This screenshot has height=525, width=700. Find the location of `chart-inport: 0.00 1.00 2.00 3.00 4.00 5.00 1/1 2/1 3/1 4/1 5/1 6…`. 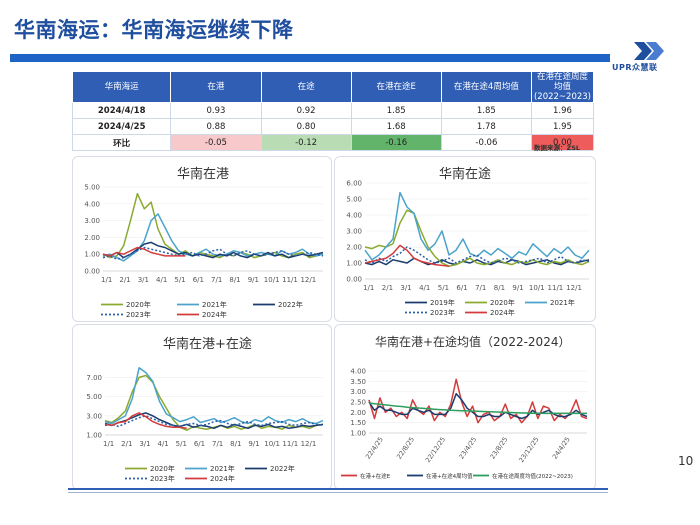

chart-inport: 0.00 1.00 2.00 3.00 4.00 5.00 1/1 2/1 3/1 4/1 5/1 6… is located at coordinates (204, 251).